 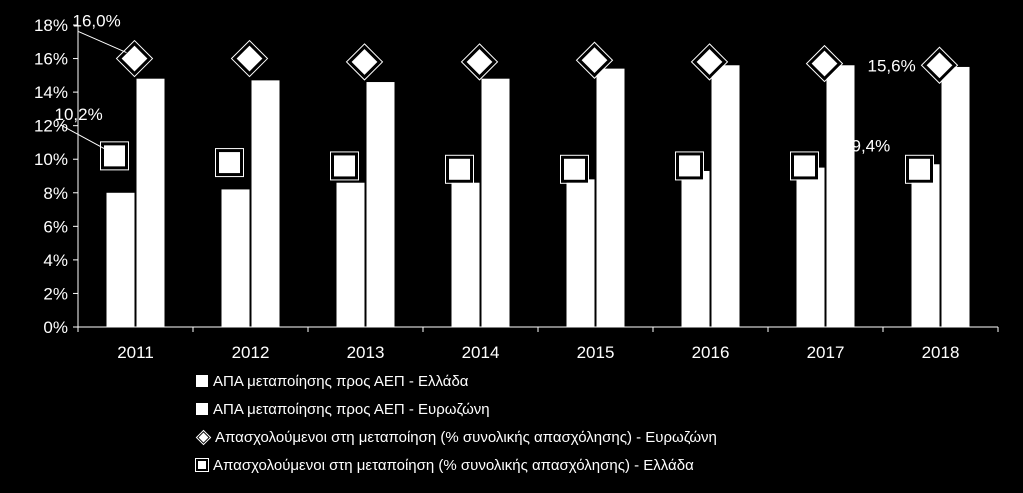 What do you see at coordinates (596, 352) in the screenshot?
I see `x-tick-label: 2015` at bounding box center [596, 352].